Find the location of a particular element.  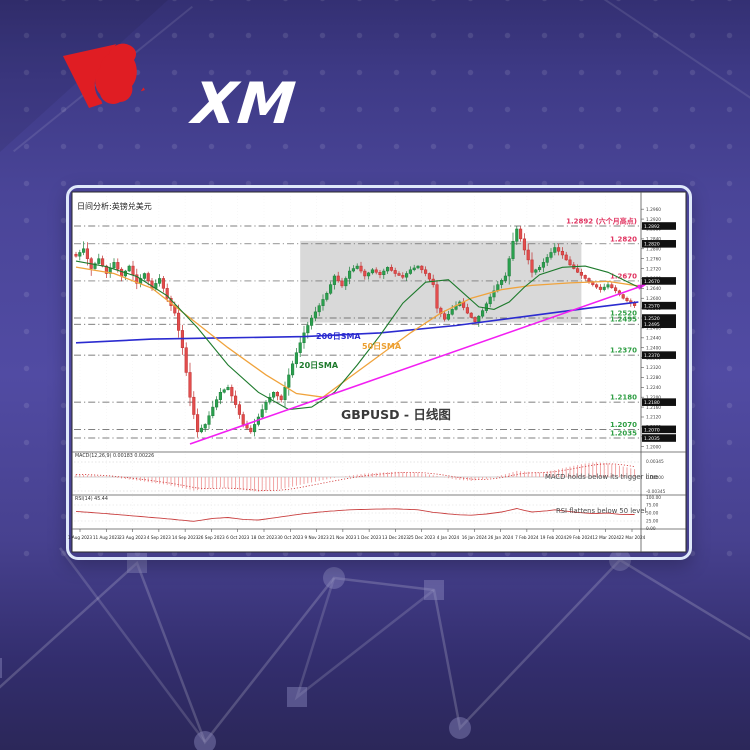

svg-text: 0.00345 is located at coordinates (655, 462).